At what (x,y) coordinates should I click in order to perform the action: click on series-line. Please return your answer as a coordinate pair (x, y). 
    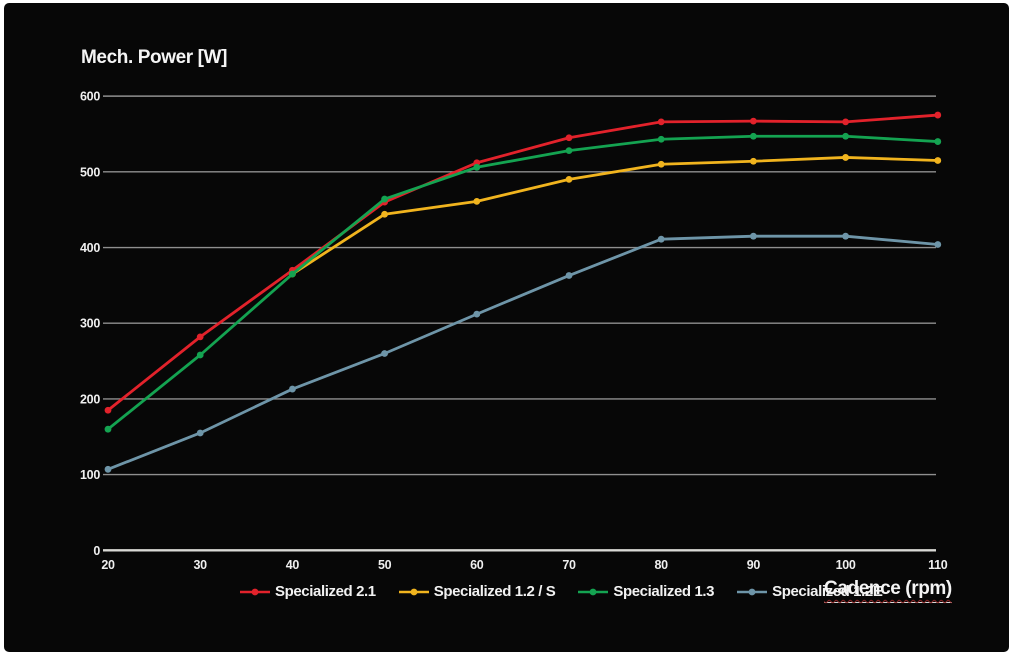
    Looking at the image, I should click on (615, 216).